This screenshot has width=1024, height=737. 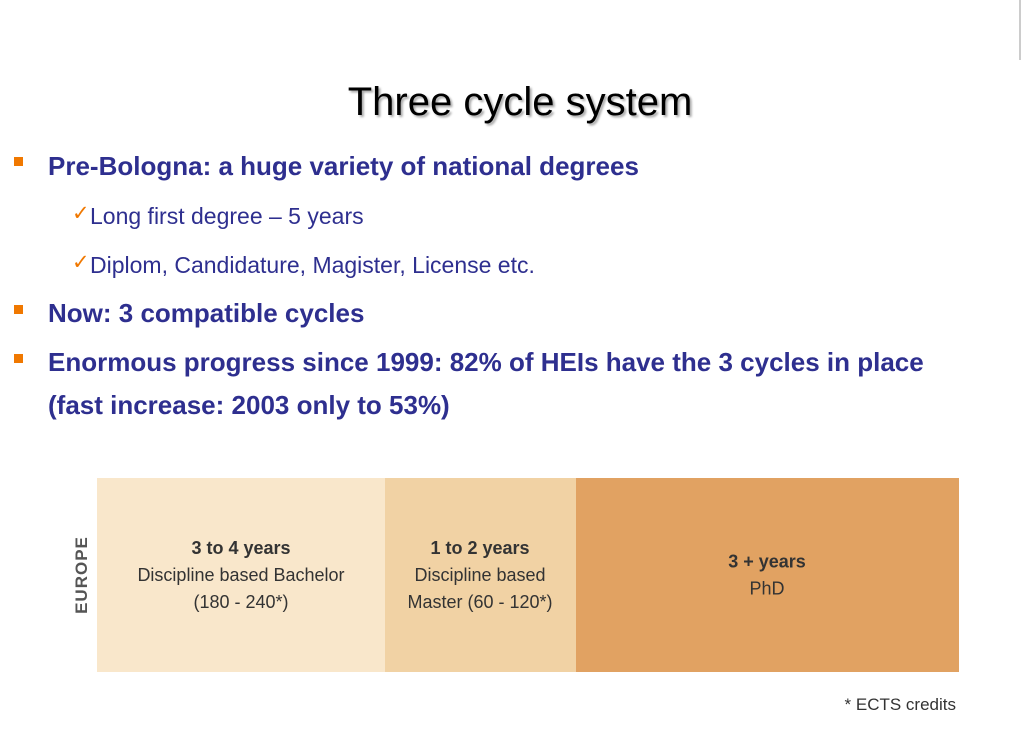 What do you see at coordinates (240, 548) in the screenshot?
I see `cycle-text: 3 to 4 years` at bounding box center [240, 548].